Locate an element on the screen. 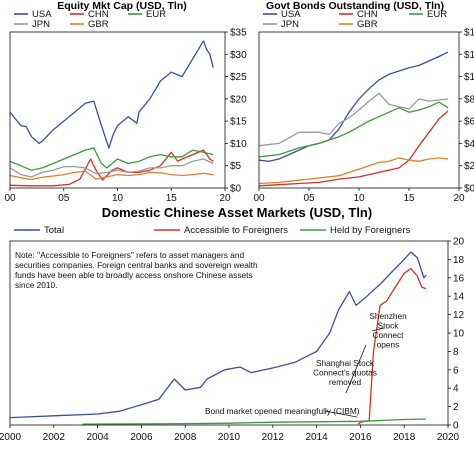  y-tick-label: $25 is located at coordinates (238, 77).